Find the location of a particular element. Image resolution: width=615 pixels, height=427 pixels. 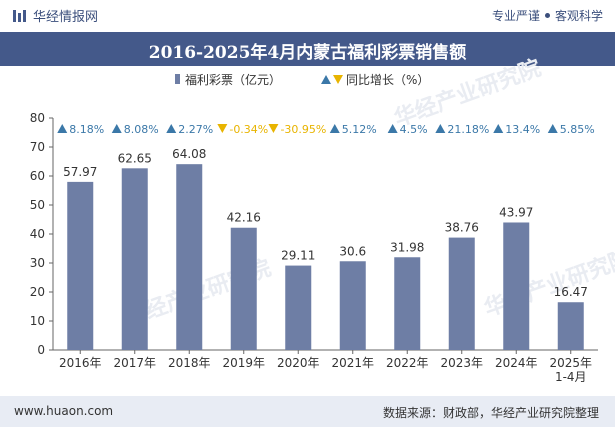

footer-source: 数据来源：财政部，华经产业研究院整理 is located at coordinates (490, 413).